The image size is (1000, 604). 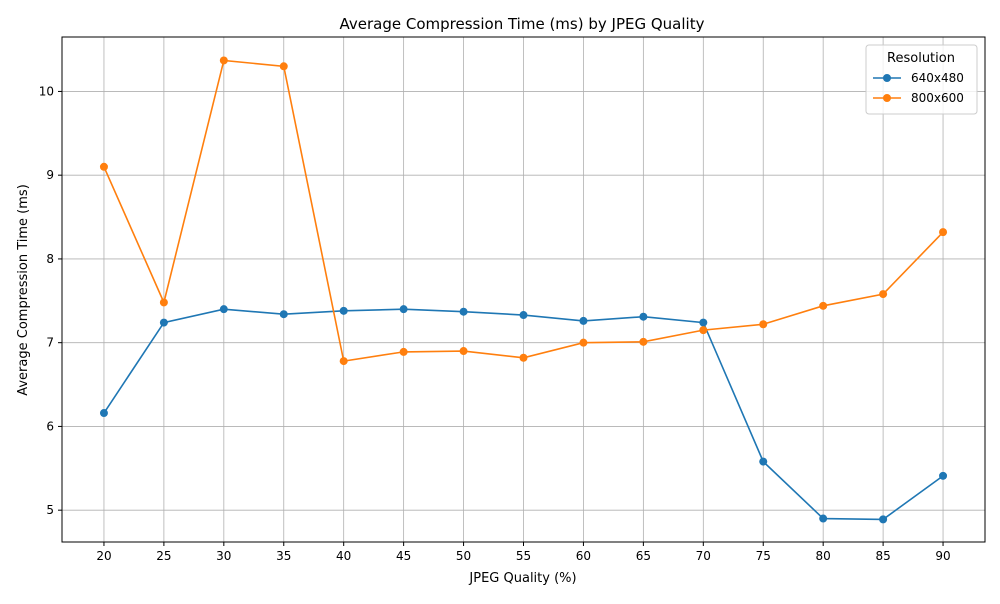 What do you see at coordinates (50, 426) in the screenshot?
I see `y-tick-label: 6` at bounding box center [50, 426].